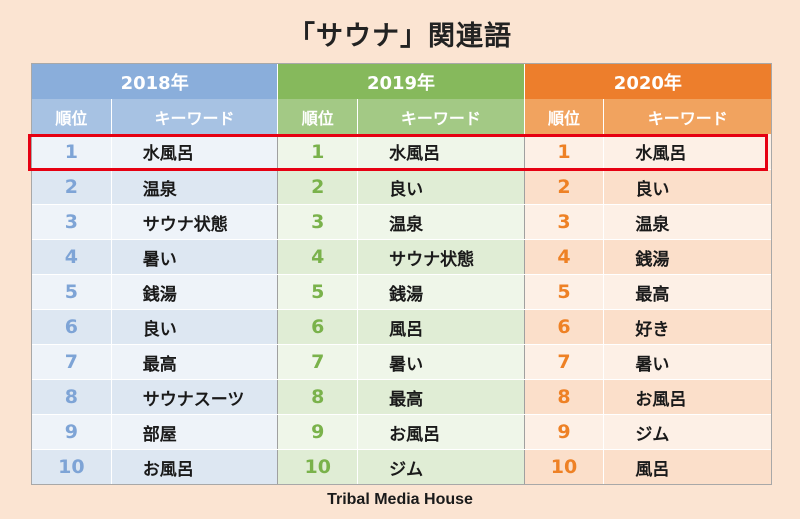  I want to click on table-row: 3 サウナ状態 3 温泉 3 温泉, so click(401, 221).